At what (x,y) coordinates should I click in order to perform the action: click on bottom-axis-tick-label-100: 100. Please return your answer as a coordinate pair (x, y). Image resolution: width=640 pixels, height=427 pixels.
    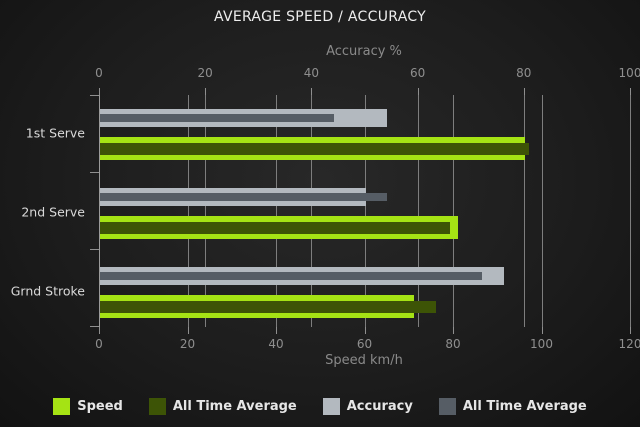
    Looking at the image, I should click on (541, 344).